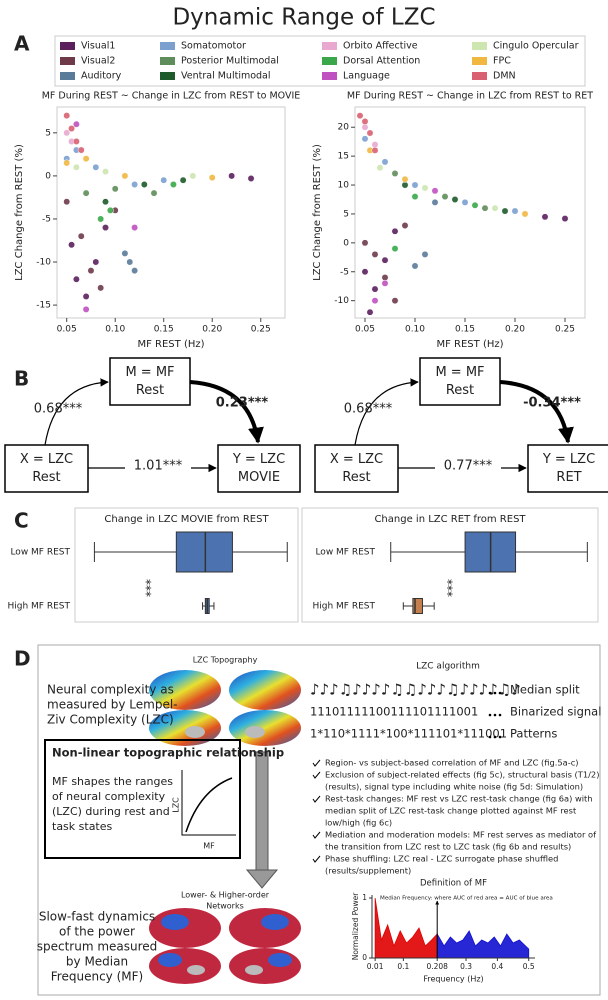 The width and height of the screenshot is (608, 1000). What do you see at coordinates (262, 820) in the screenshot?
I see `flow-arrow` at bounding box center [262, 820].